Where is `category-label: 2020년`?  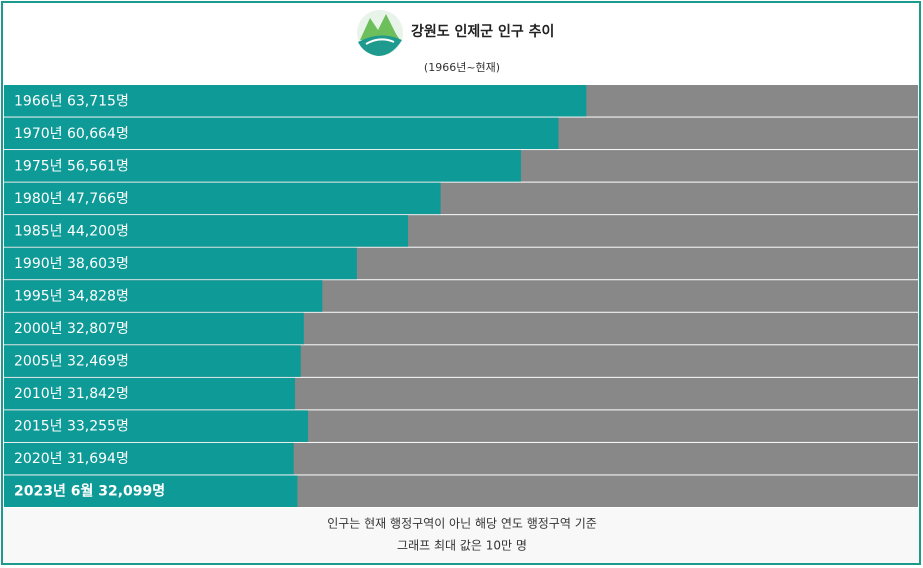
category-label: 2020년 is located at coordinates (38, 459).